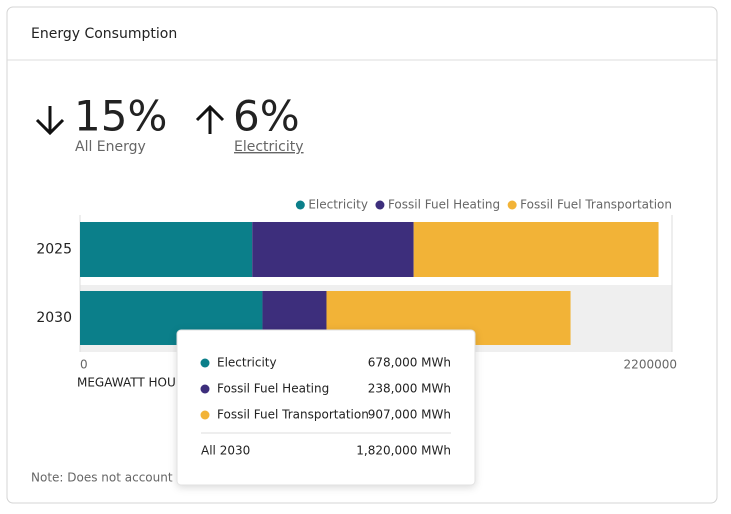 Image resolution: width=731 pixels, height=514 pixels. I want to click on arrow-up, so click(210, 119).